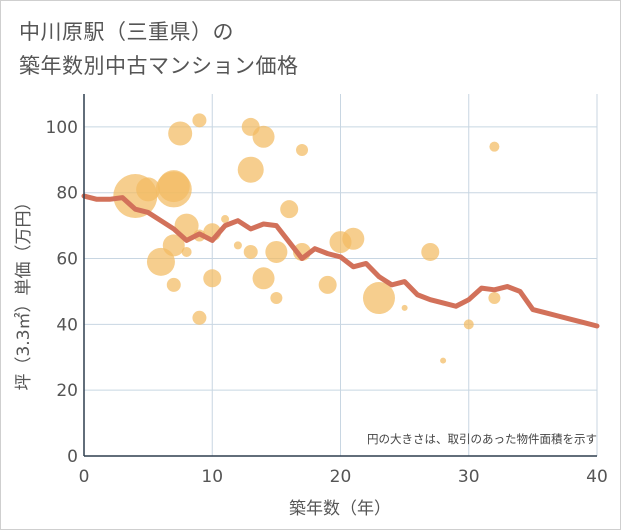 The height and width of the screenshot is (530, 621). What do you see at coordinates (67, 260) in the screenshot?
I see `y-tick-label: 60` at bounding box center [67, 260].